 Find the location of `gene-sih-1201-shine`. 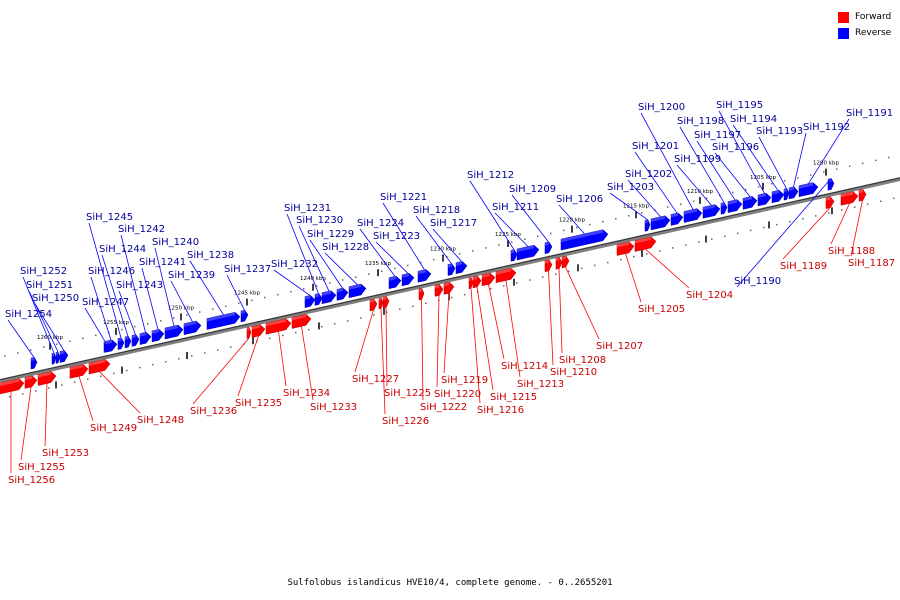

gene-sih-1201-shine is located at coordinates (674, 215).